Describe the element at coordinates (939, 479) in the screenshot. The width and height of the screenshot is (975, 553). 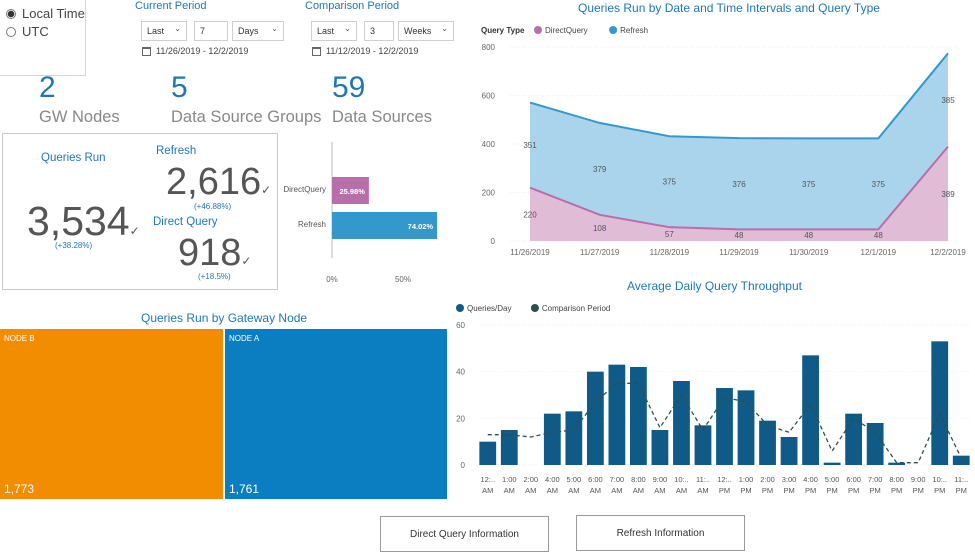
I see `x-tick-label: 10:..` at that location.